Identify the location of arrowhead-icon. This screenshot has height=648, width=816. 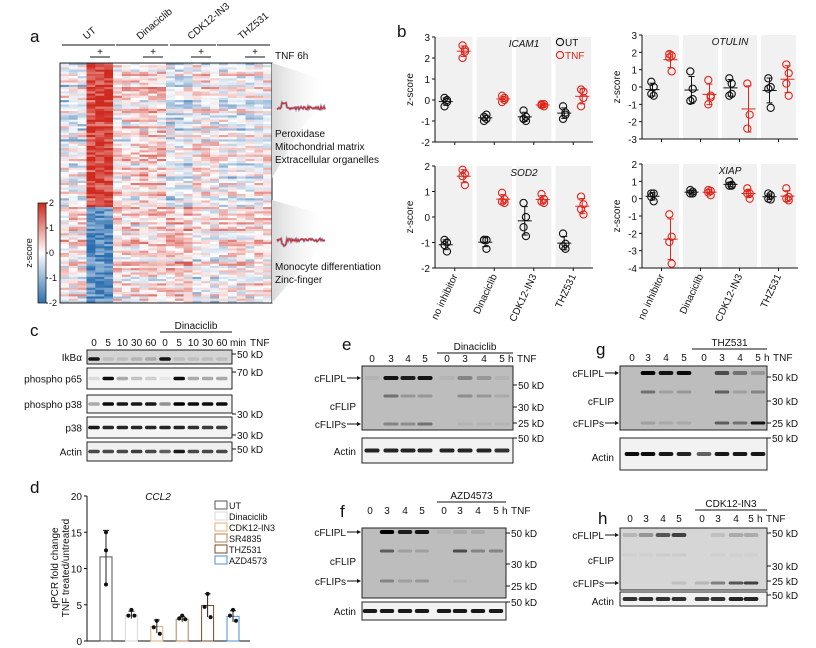
(359, 532).